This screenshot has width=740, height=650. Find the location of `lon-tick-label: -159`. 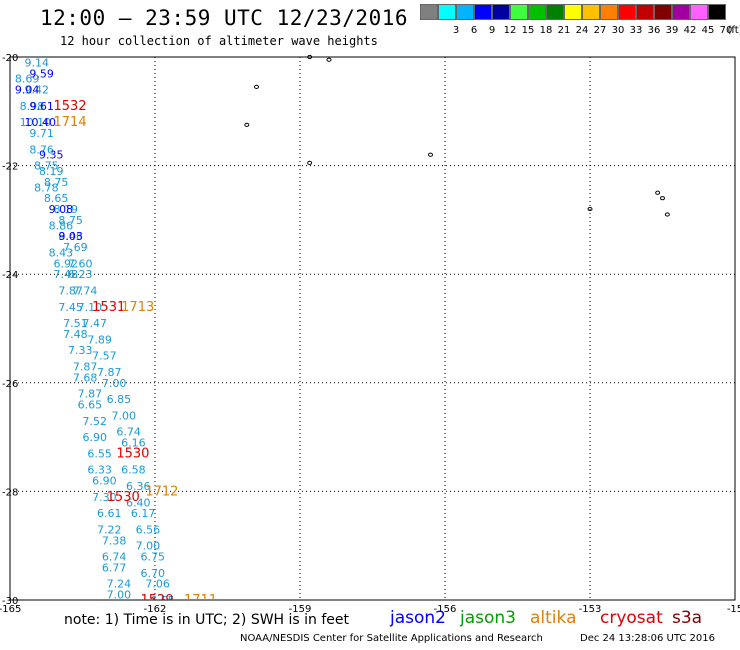

lon-tick-label: -159 is located at coordinates (300, 609).